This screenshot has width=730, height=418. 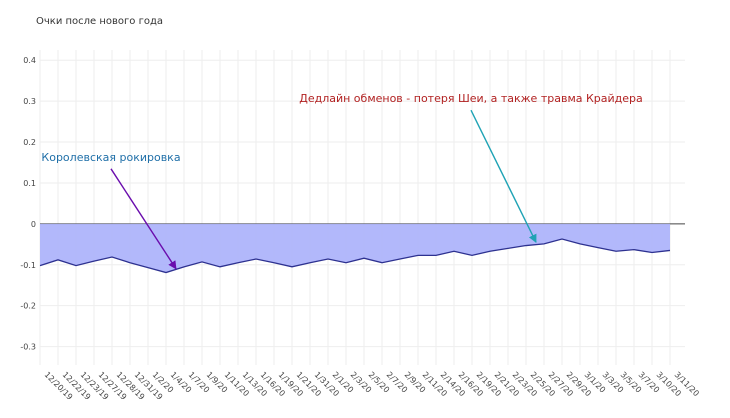 What do you see at coordinates (110, 157) in the screenshot?
I see `annotation-text: Королевская рокировка` at bounding box center [110, 157].